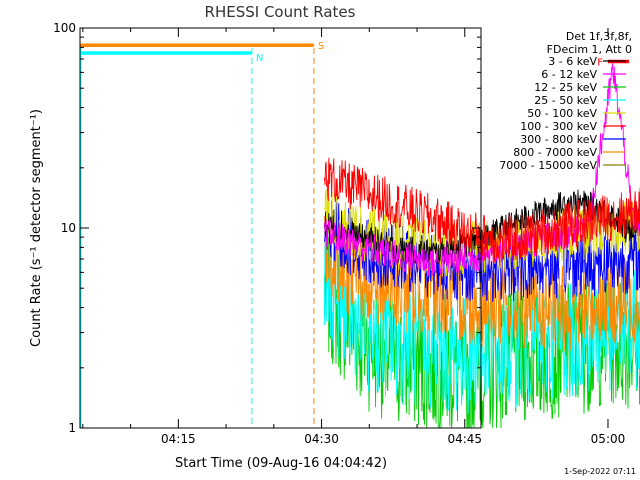 Image resolution: width=640 pixels, height=480 pixels. What do you see at coordinates (36, 228) in the screenshot?
I see `y-axis-label: Count Rate (s⁻¹ detector segment⁻¹)` at bounding box center [36, 228].